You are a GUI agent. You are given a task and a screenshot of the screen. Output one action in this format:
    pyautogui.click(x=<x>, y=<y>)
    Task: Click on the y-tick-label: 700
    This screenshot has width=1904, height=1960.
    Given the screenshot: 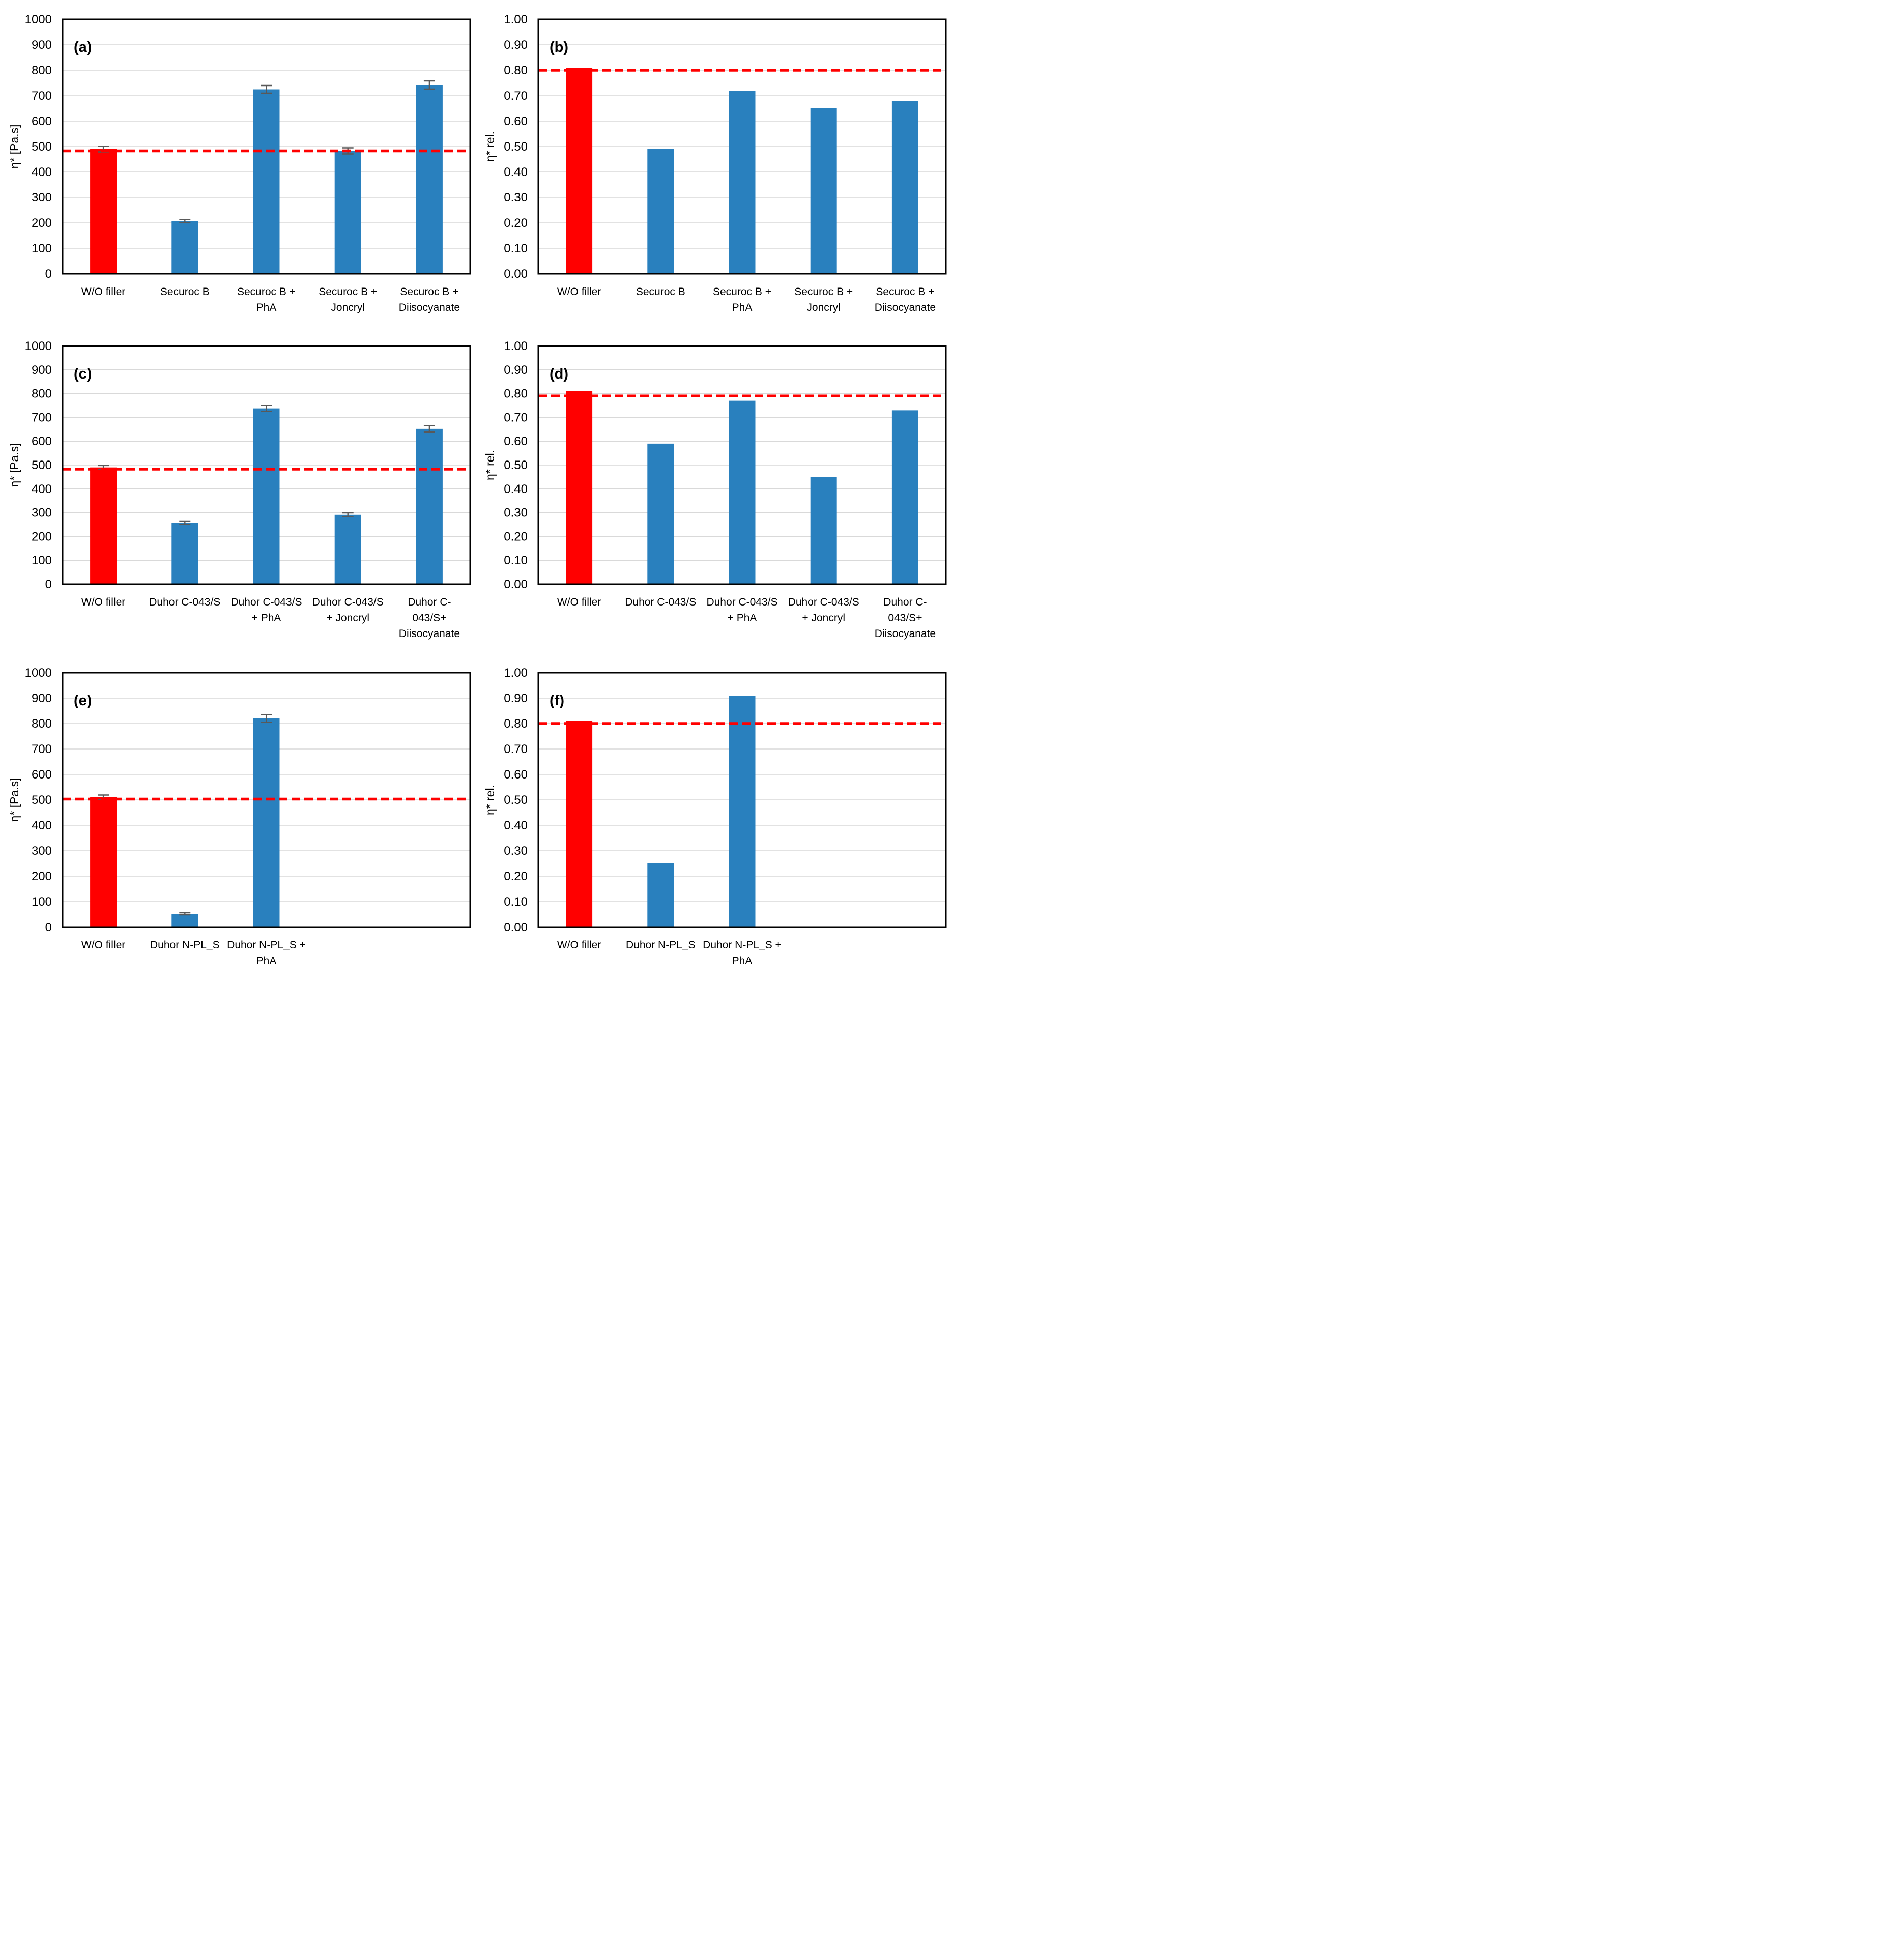 What is the action you would take?
    pyautogui.click(x=42, y=749)
    